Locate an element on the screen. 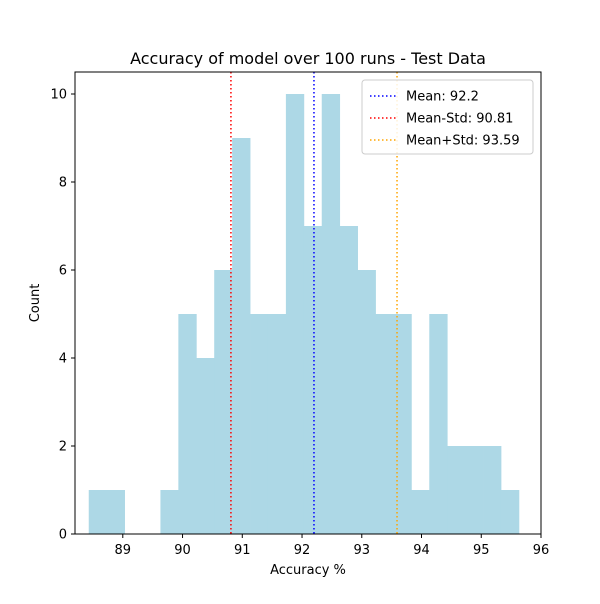 This screenshot has width=600, height=604. x-tick-label: 93 is located at coordinates (361, 550).